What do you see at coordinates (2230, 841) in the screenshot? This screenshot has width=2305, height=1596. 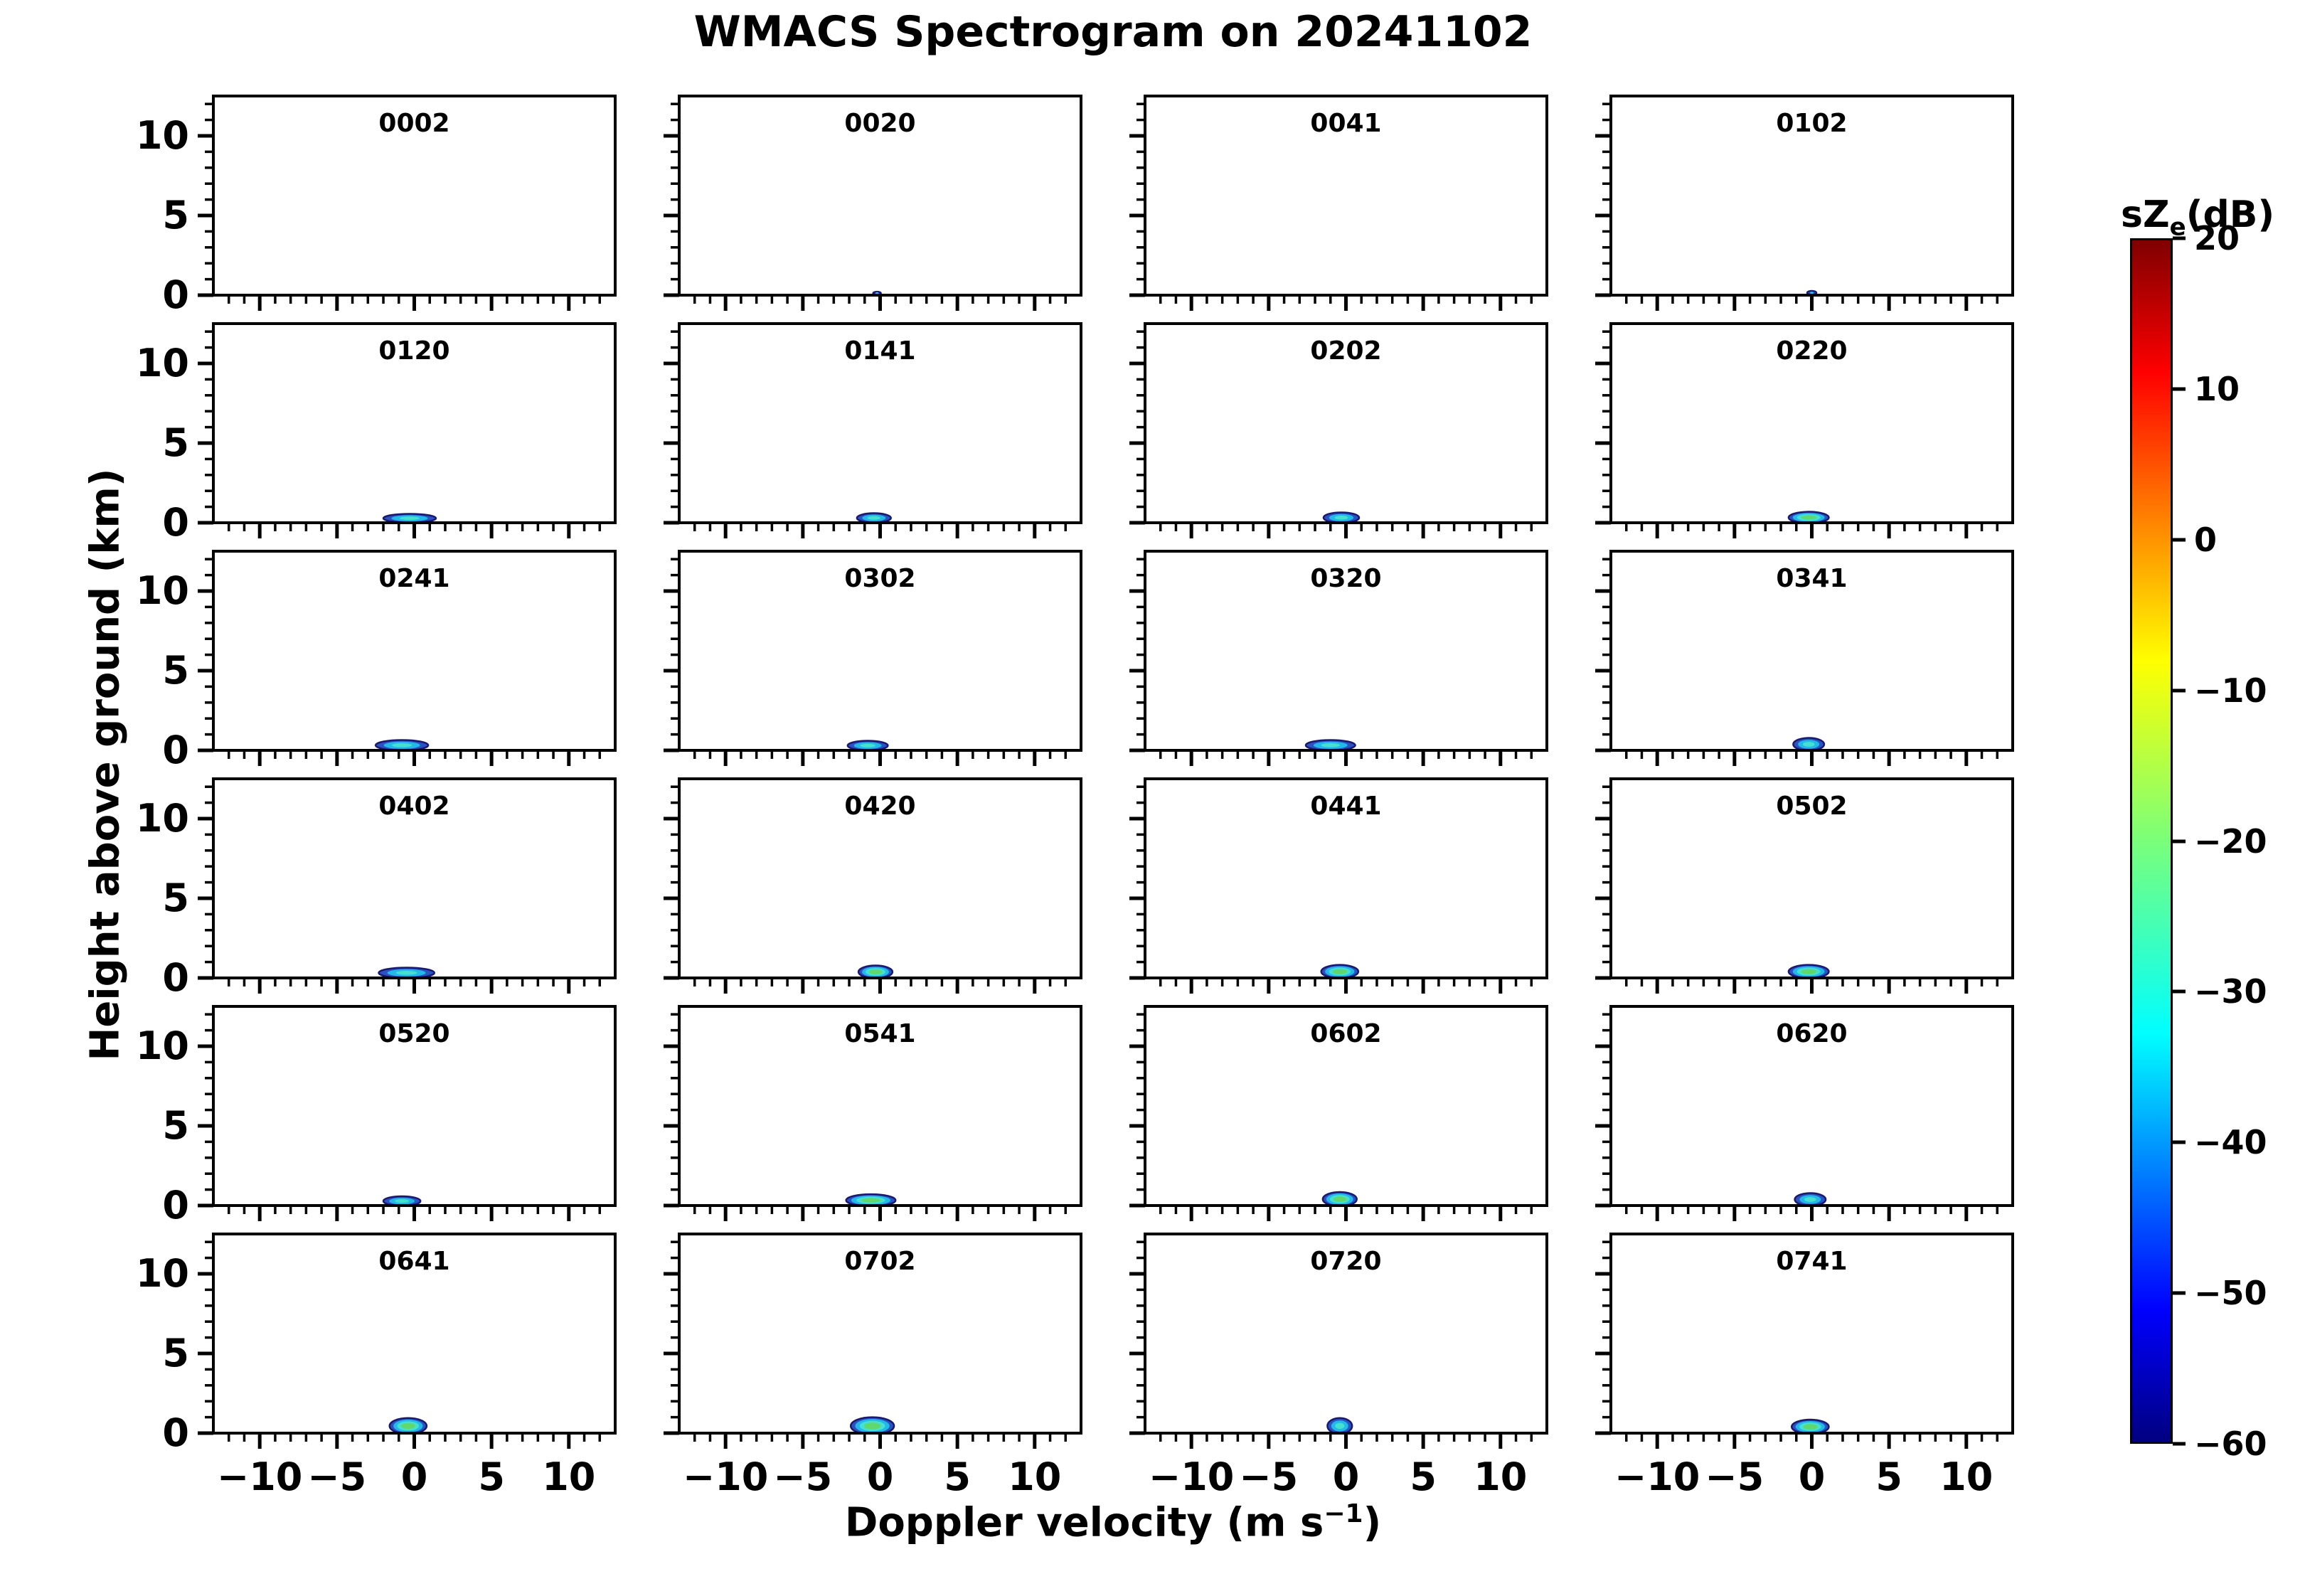 I see `colorbar-tick-label: −20` at bounding box center [2230, 841].